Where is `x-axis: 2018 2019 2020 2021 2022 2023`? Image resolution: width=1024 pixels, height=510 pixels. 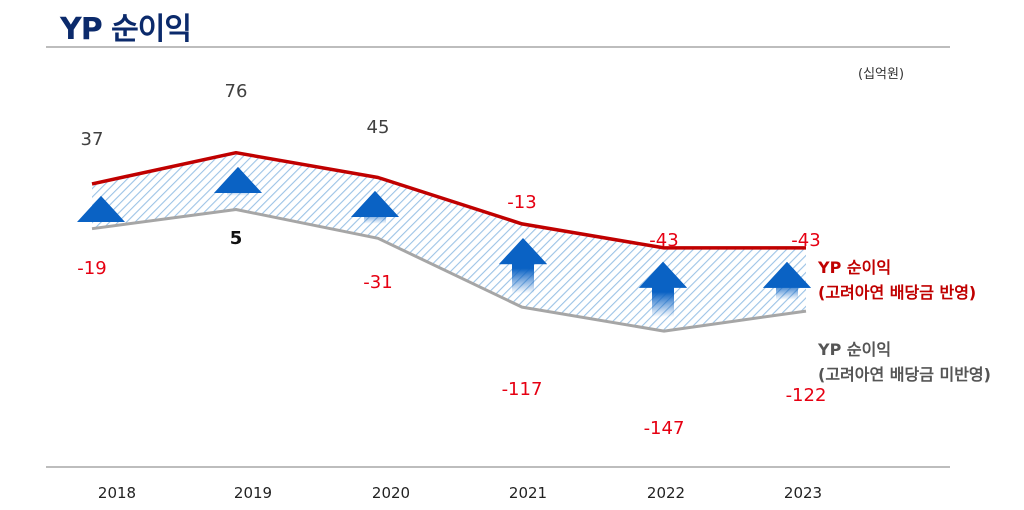
x-axis: 2018 2019 2020 2021 2022 2023 is located at coordinates (498, 484).